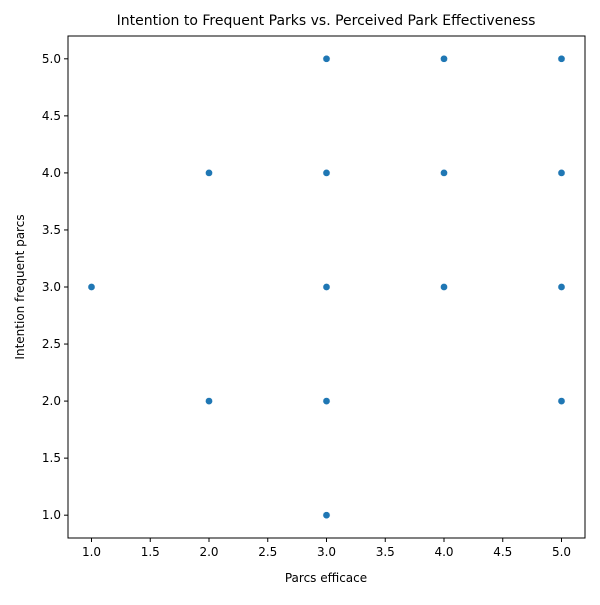 The height and width of the screenshot is (605, 600). What do you see at coordinates (385, 552) in the screenshot?
I see `x-tick-label-5: 3.5` at bounding box center [385, 552].